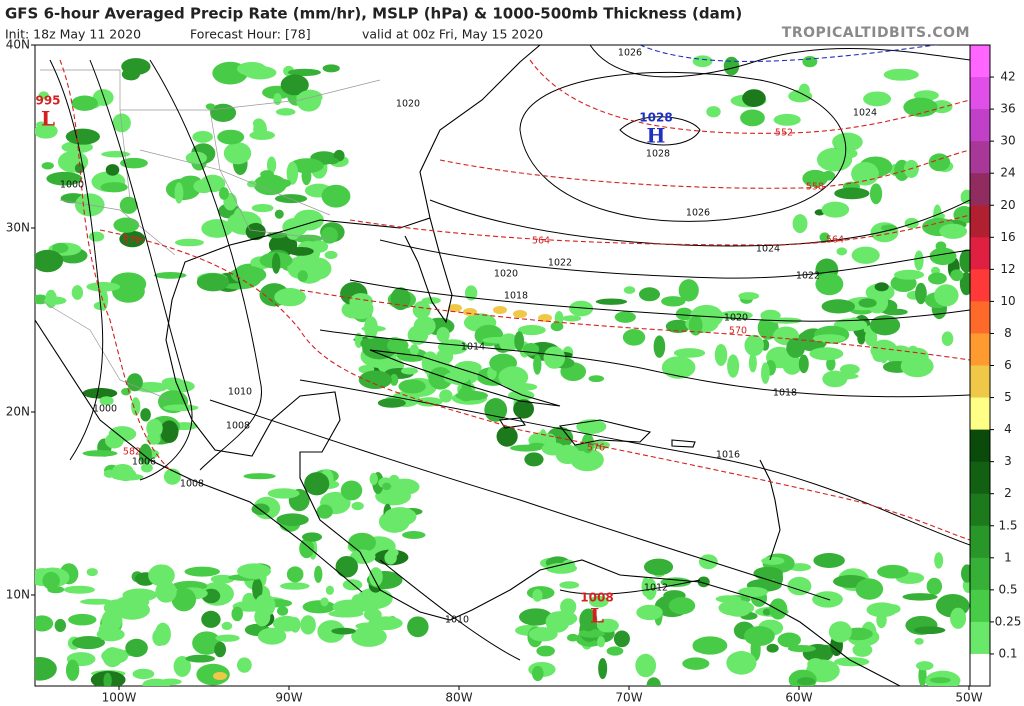 The height and width of the screenshot is (706, 1024). I want to click on longitude-label: 100W, so click(119, 698).